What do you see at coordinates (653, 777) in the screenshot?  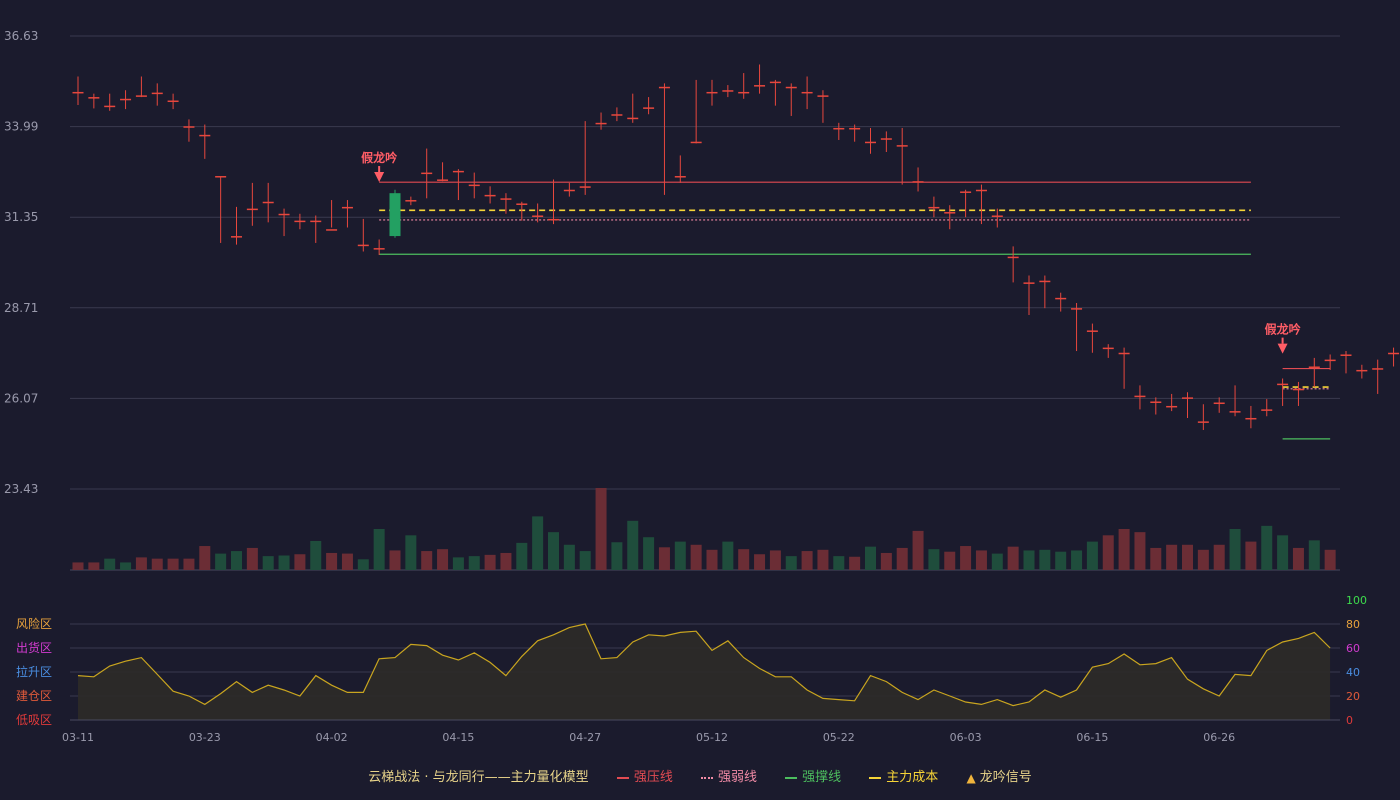 I see `legend-label: 强压线` at bounding box center [653, 777].